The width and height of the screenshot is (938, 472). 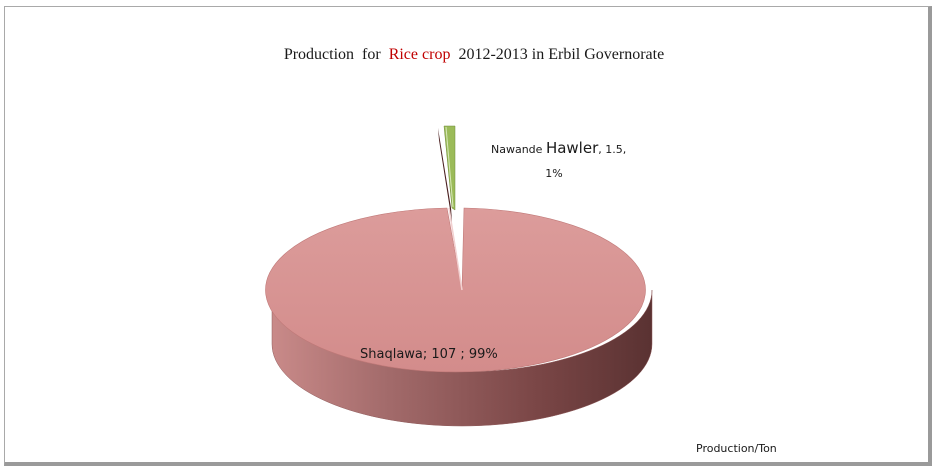 What do you see at coordinates (336, 54) in the screenshot?
I see `title-prefix: Production for` at bounding box center [336, 54].